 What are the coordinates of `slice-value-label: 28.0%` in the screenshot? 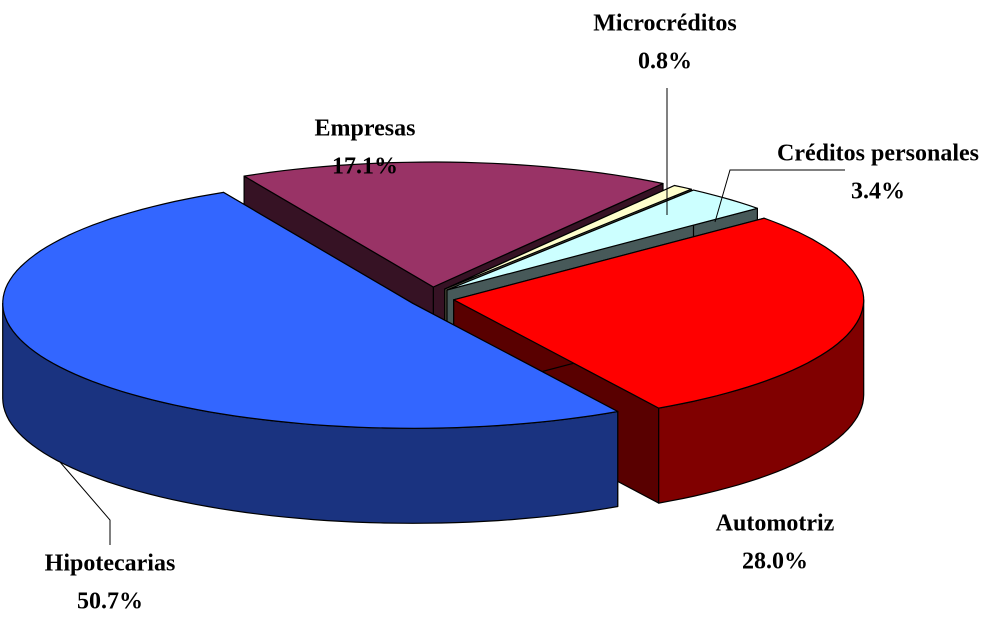 It's located at (775, 562).